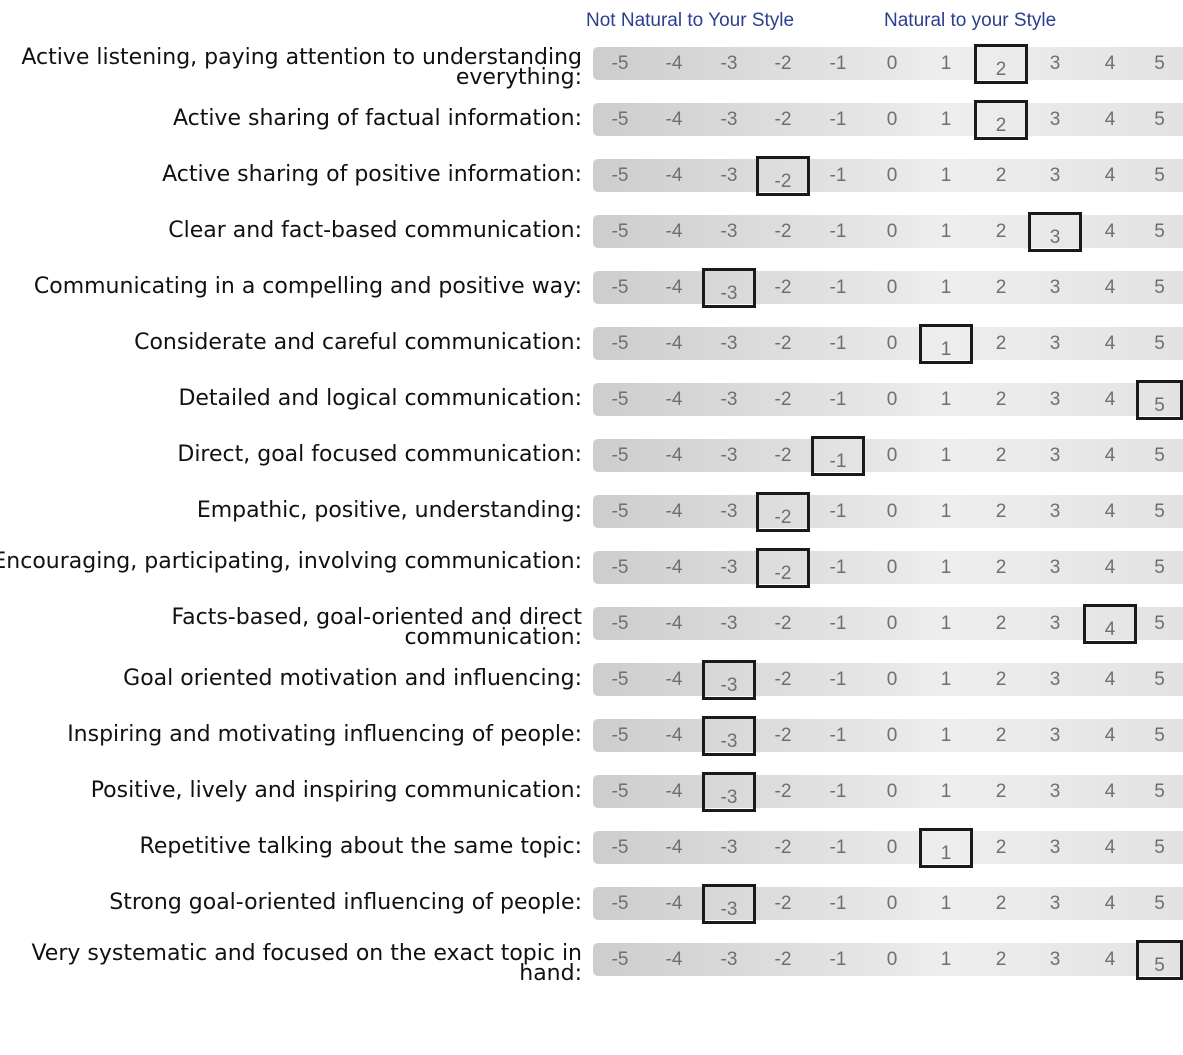  I want to click on rating-option-selected: 3, so click(1055, 232).